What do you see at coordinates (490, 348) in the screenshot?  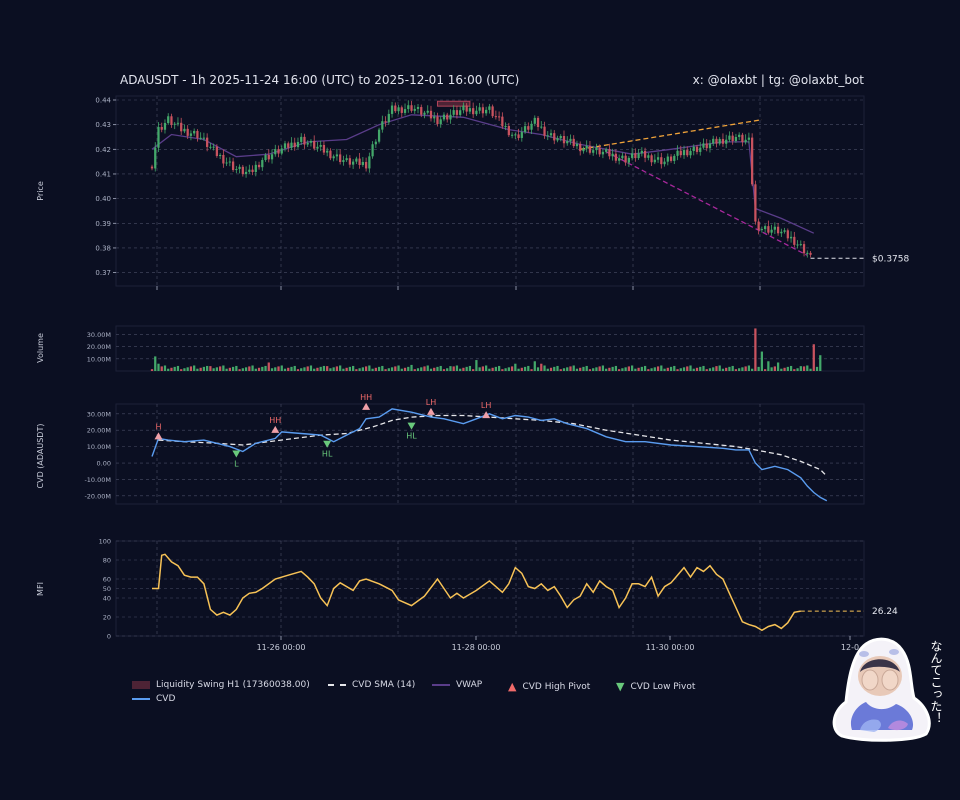 I see `volume-panel-frame` at bounding box center [490, 348].